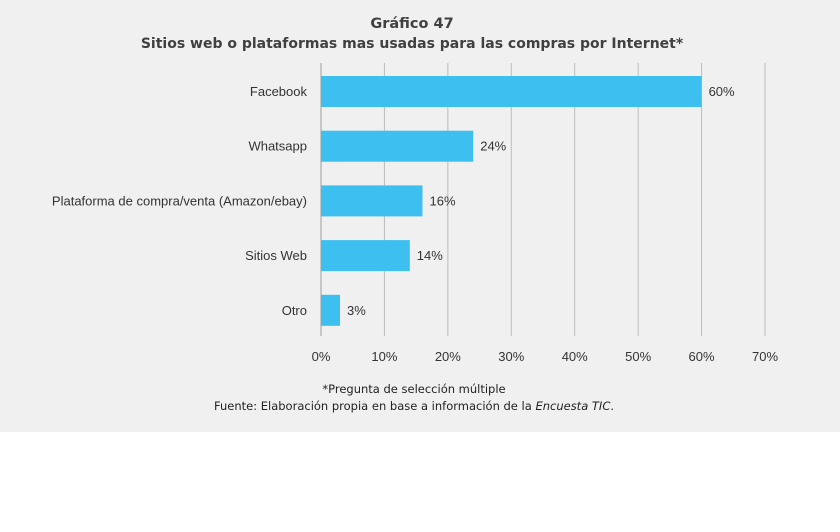 The image size is (840, 532). What do you see at coordinates (702, 356) in the screenshot?
I see `x-tick-label: 60%` at bounding box center [702, 356].